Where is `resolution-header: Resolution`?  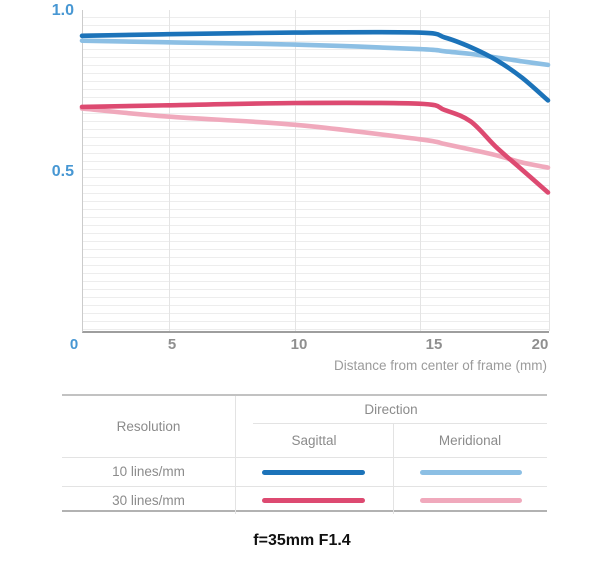
resolution-header: Resolution is located at coordinates (148, 426).